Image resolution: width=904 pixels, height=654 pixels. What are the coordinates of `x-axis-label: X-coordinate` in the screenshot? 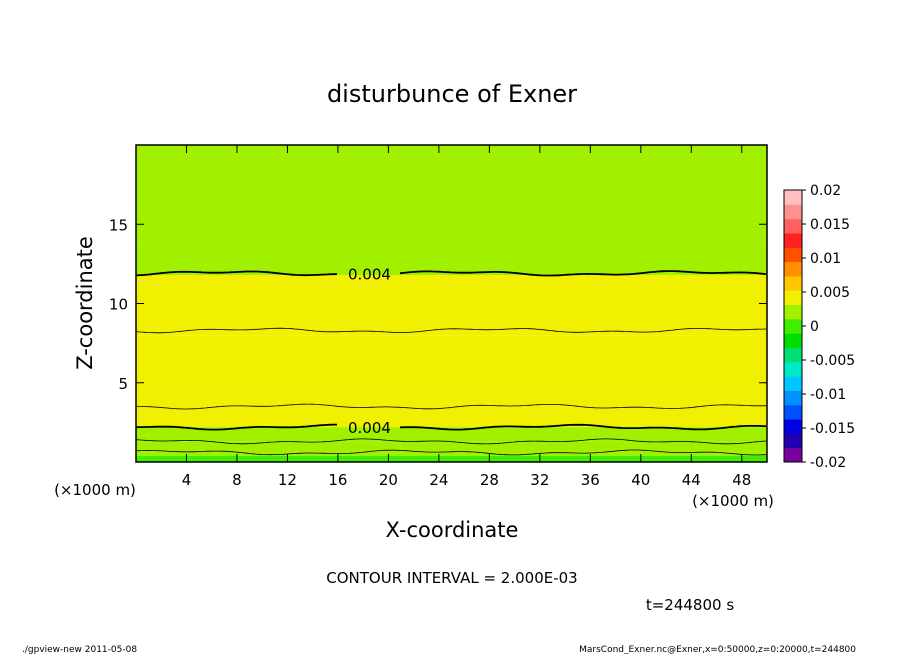 It's located at (452, 530).